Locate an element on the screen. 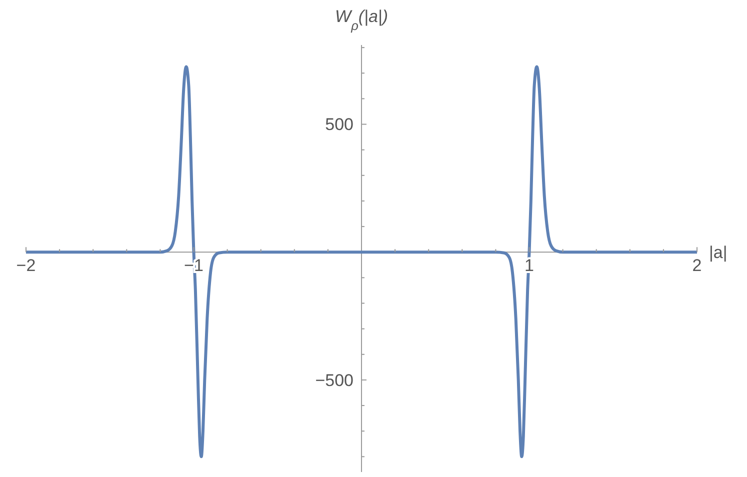  y-axis-title: W$_{ρ}$(|a|) is located at coordinates (361, 19).